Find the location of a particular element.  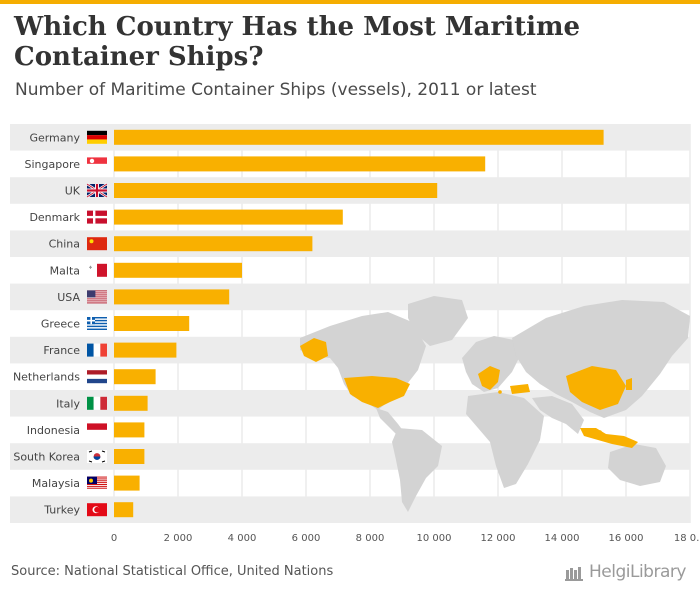

brand-logo: HelgiLibrary is located at coordinates (625, 572).